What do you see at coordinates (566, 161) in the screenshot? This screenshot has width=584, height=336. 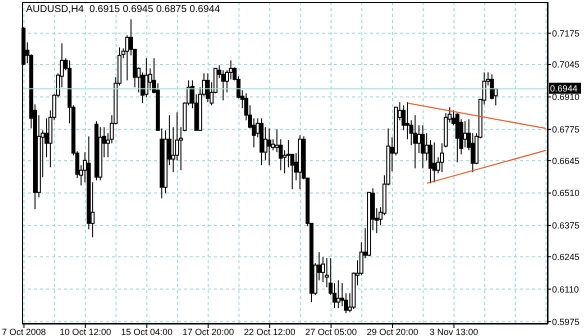 I see `y-tick-label: 0.6645` at bounding box center [566, 161].